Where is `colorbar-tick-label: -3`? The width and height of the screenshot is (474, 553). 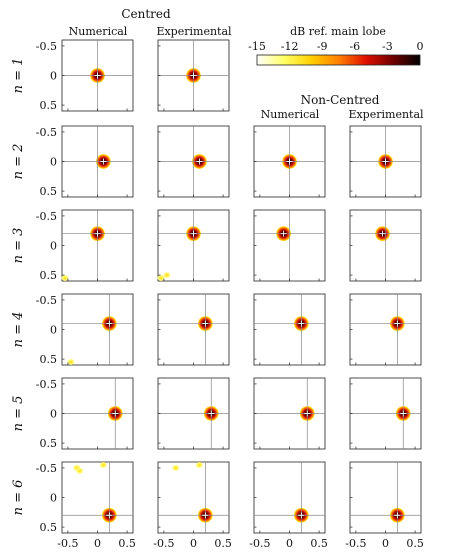 colorbar-tick-label: -3 is located at coordinates (387, 46).